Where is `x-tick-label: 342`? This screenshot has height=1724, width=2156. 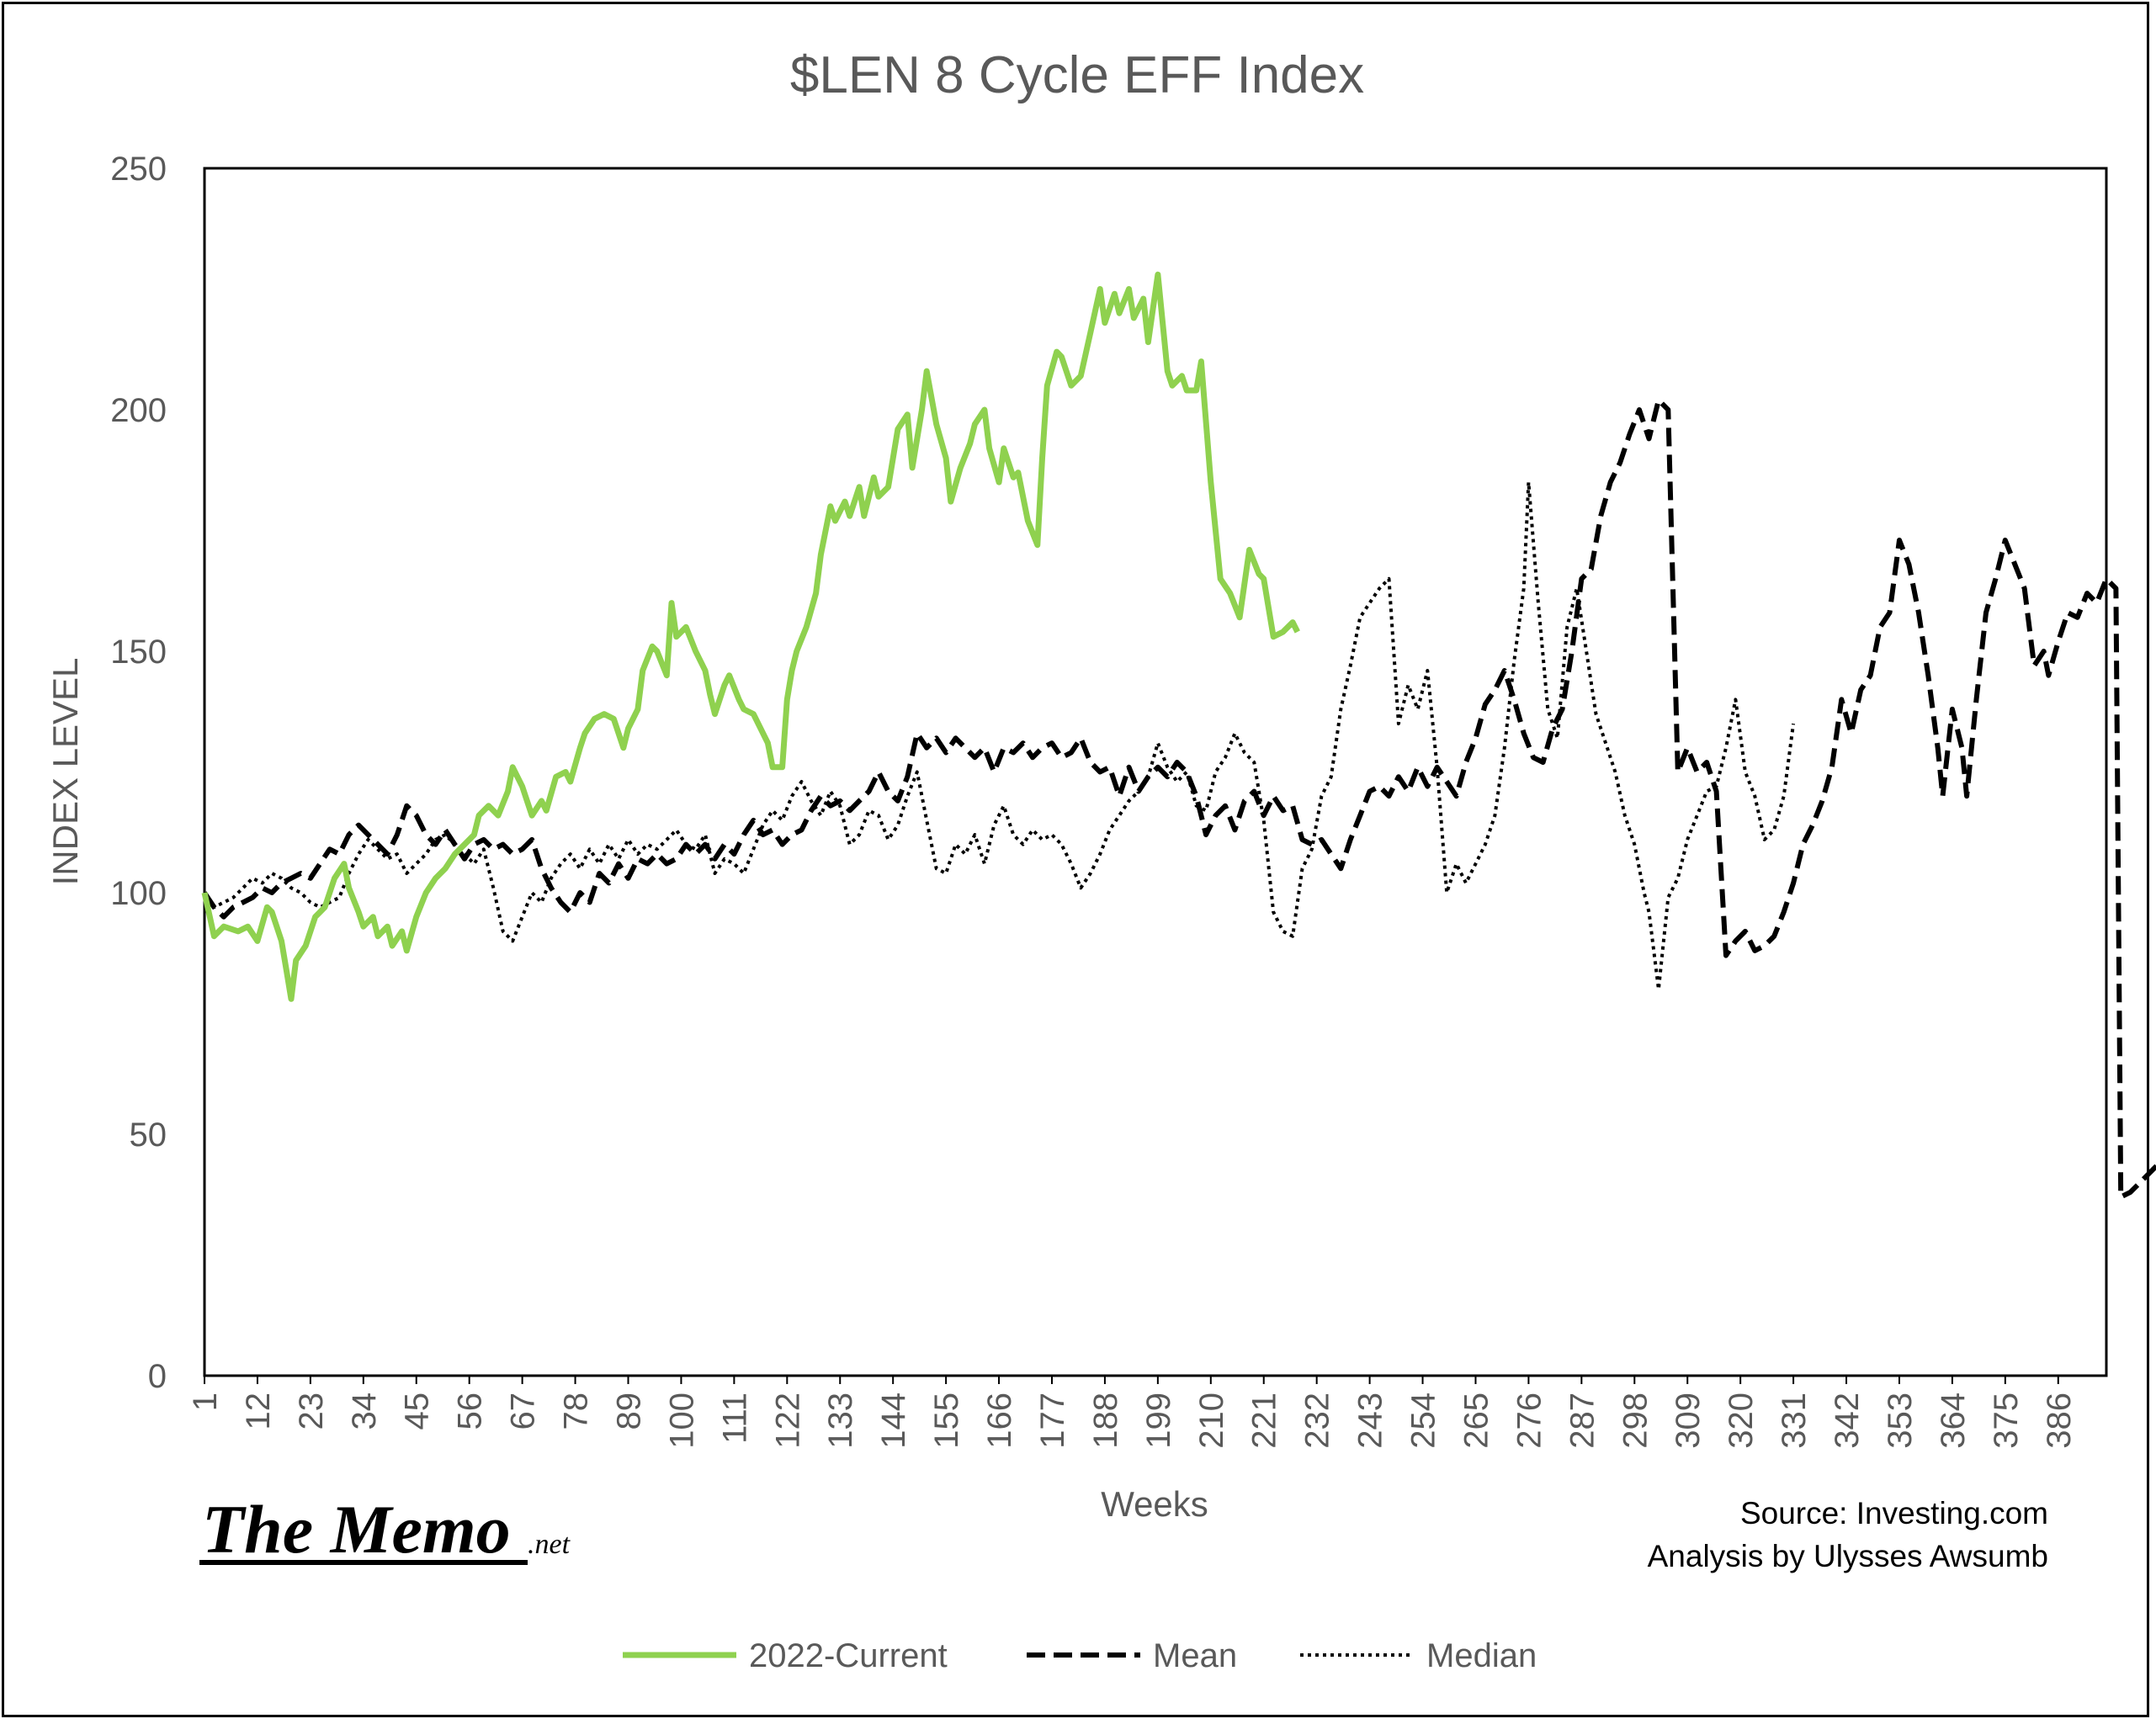
x-tick-label: 342 is located at coordinates (1847, 1420).